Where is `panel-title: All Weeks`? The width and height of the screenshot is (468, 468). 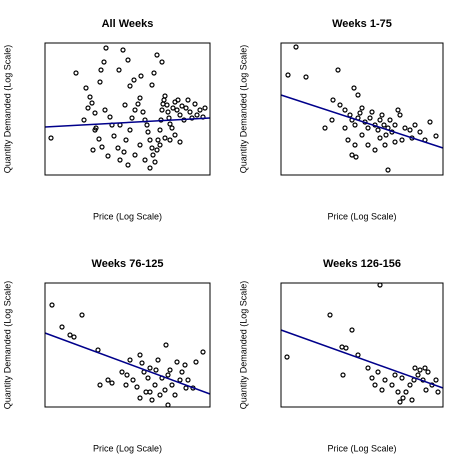
panel-title: All Weeks is located at coordinates (128, 24).